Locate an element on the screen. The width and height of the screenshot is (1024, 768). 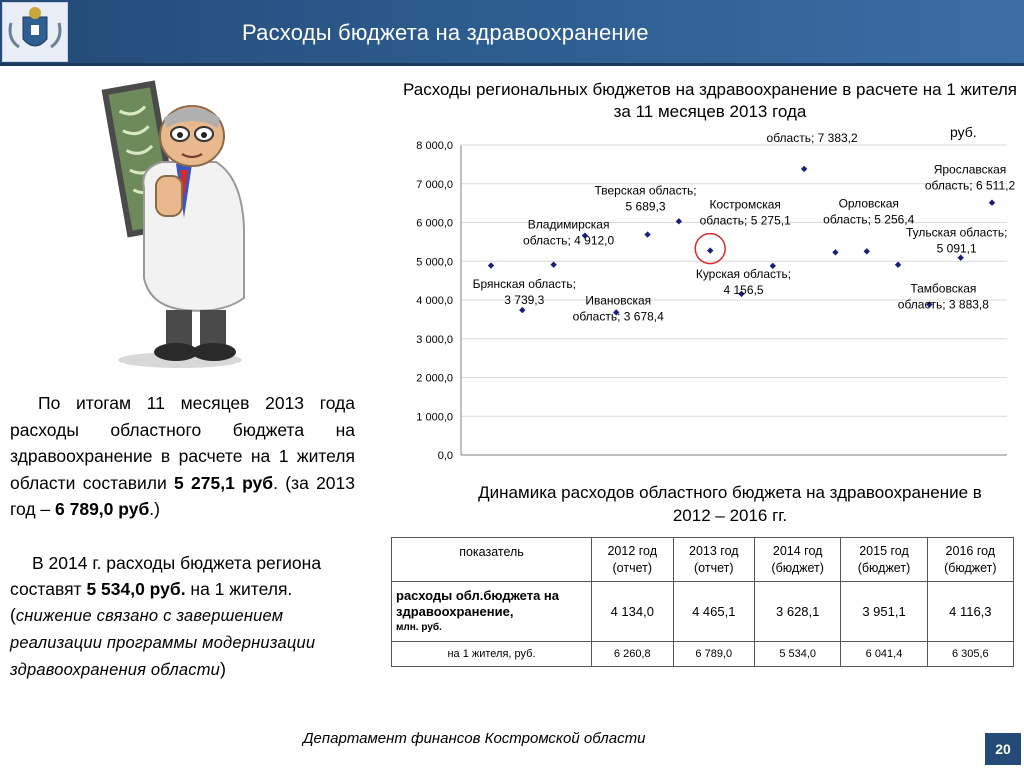
y-tick-label: 3 000,0 is located at coordinates (434, 340).